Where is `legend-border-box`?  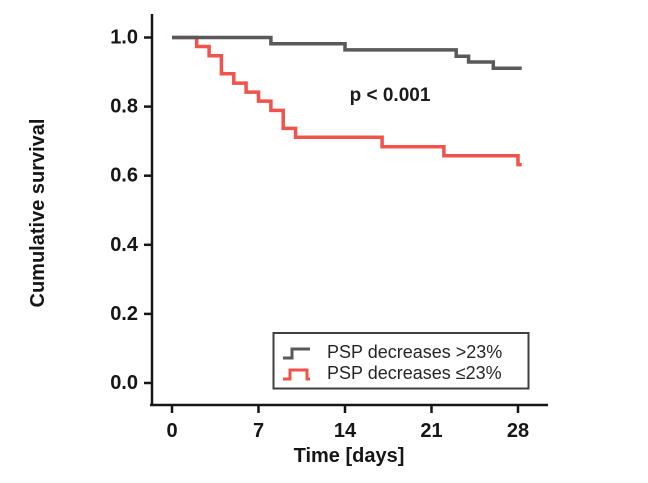
legend-border-box is located at coordinates (401, 361).